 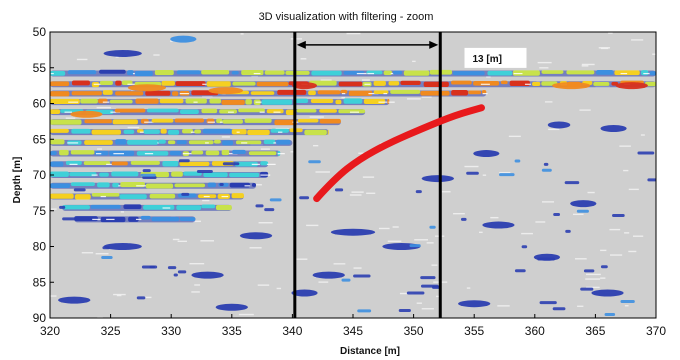 I want to click on y-axis: 50 55 60 65 70 75 80 85 90, so click(x=43, y=175).